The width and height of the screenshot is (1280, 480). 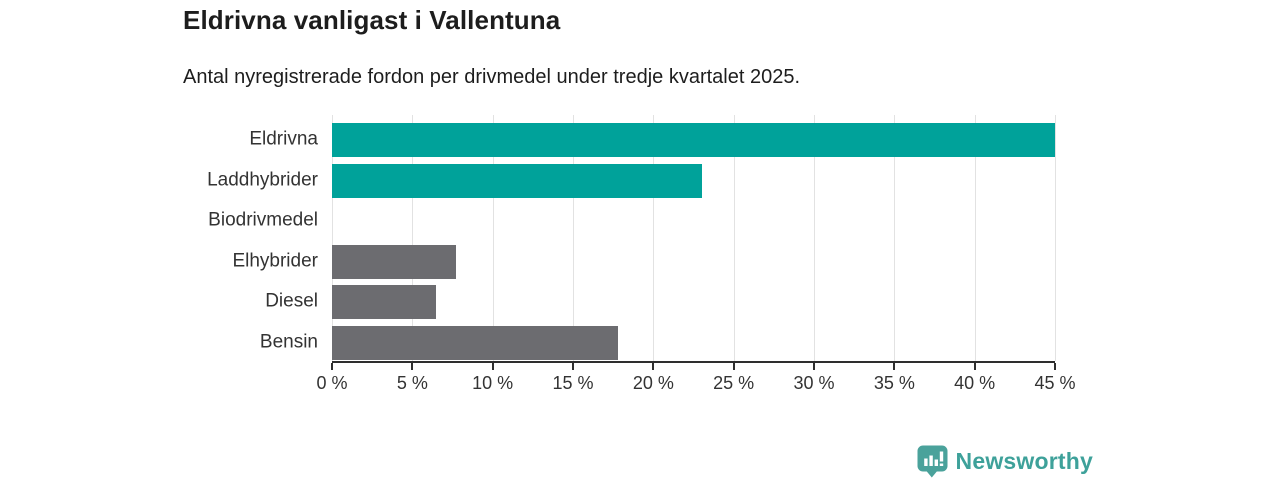 What do you see at coordinates (275, 261) in the screenshot?
I see `category-label-elhybrider: Elhybrider` at bounding box center [275, 261].